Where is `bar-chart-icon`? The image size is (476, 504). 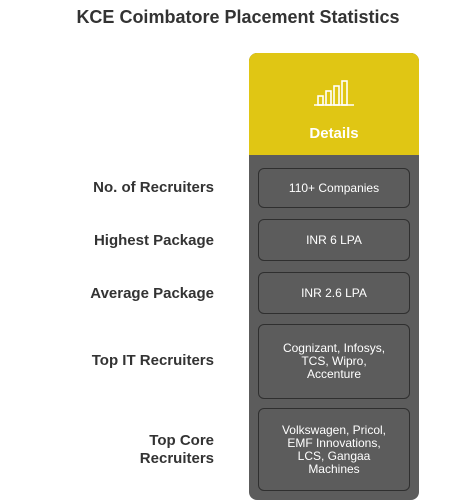
bar-chart-icon is located at coordinates (334, 93).